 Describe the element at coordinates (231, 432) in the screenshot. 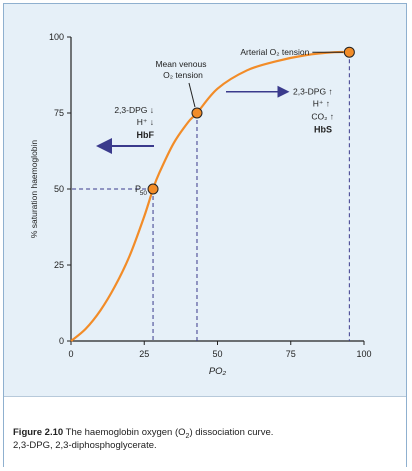

I see `caption-text-2: ) dissociation curve.` at that location.